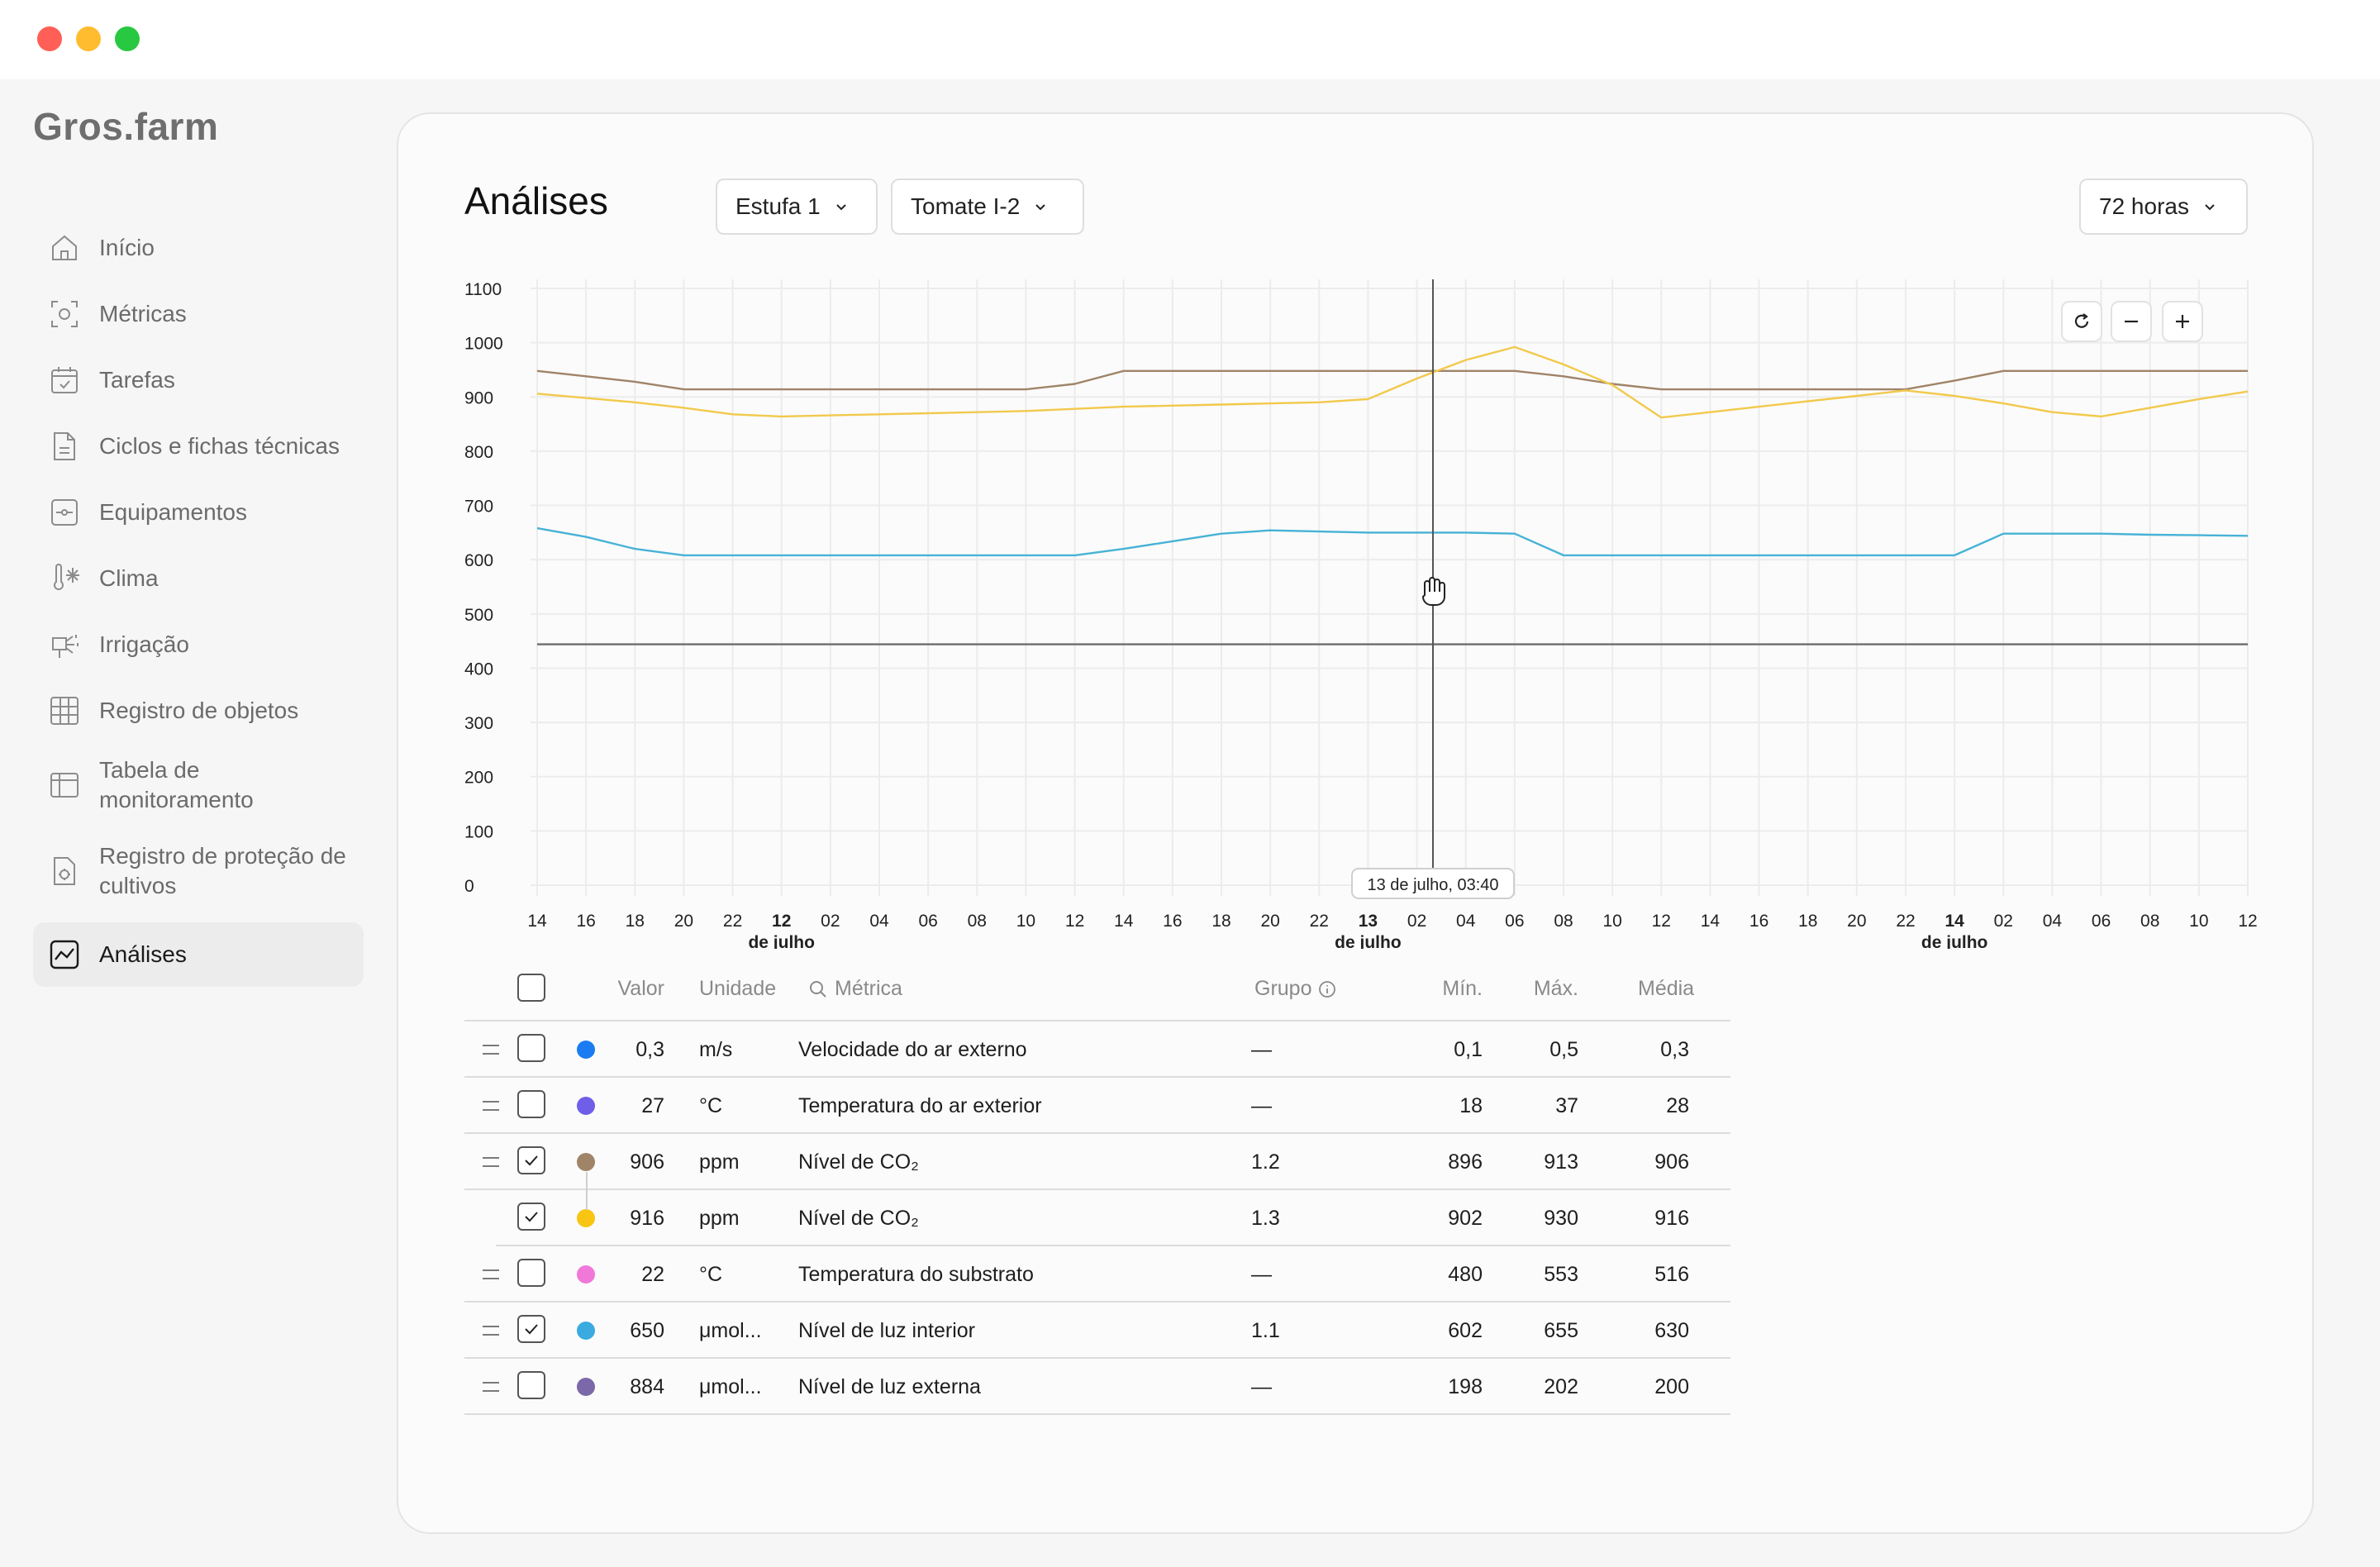 This screenshot has width=2380, height=1567. I want to click on cell-metrica: Nível de CO₂, so click(858, 1162).